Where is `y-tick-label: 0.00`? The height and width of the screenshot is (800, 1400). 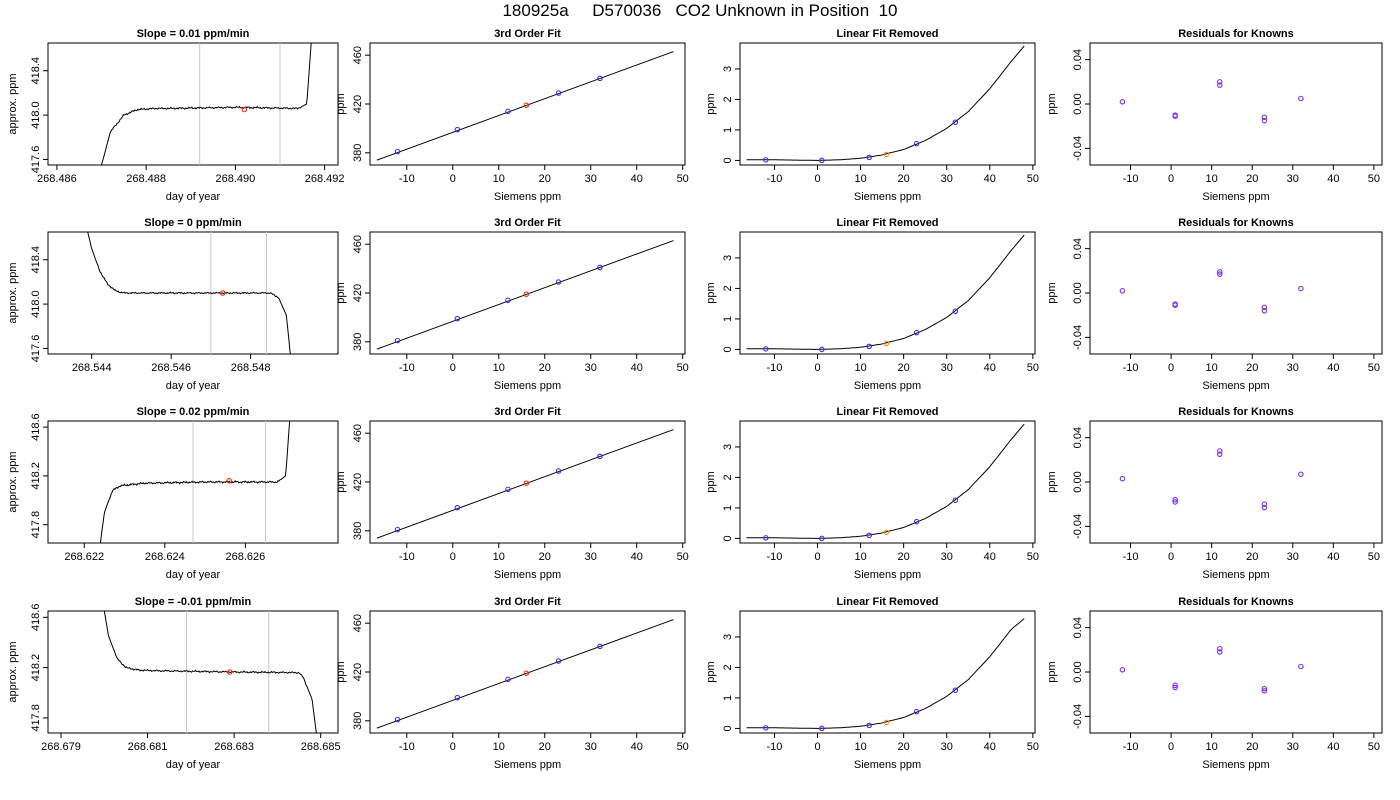
y-tick-label: 0.00 is located at coordinates (1078, 481).